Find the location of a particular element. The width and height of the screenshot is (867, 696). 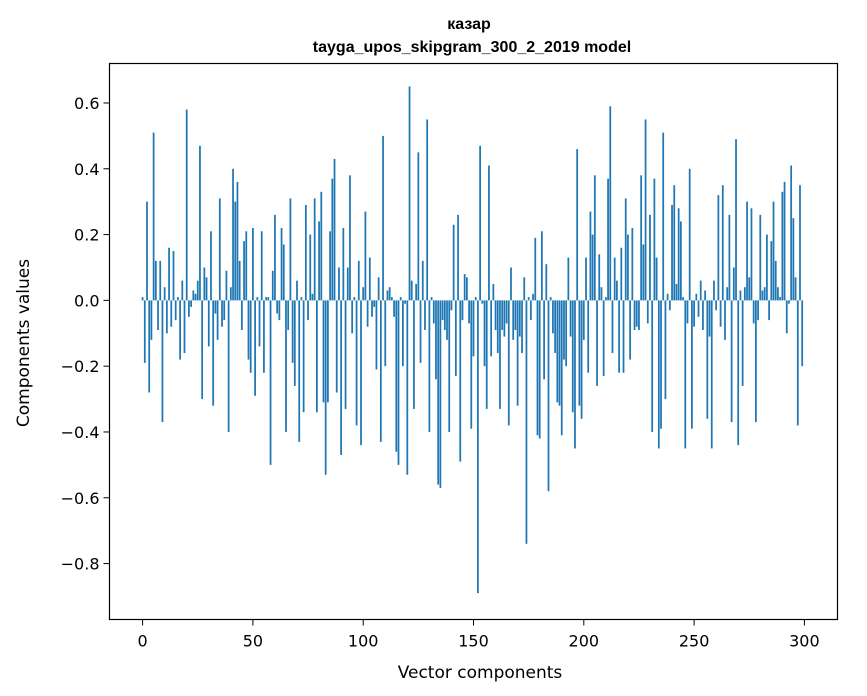

x-tick-label: 200 is located at coordinates (584, 641).